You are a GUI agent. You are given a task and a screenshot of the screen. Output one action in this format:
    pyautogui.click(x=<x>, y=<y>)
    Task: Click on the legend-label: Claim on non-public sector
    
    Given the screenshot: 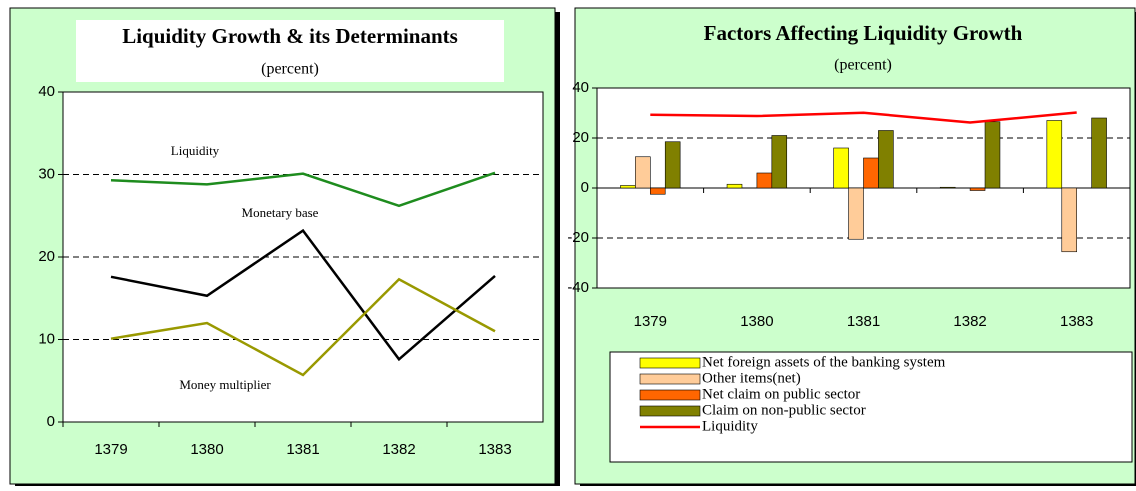 What is the action you would take?
    pyautogui.click(x=784, y=410)
    